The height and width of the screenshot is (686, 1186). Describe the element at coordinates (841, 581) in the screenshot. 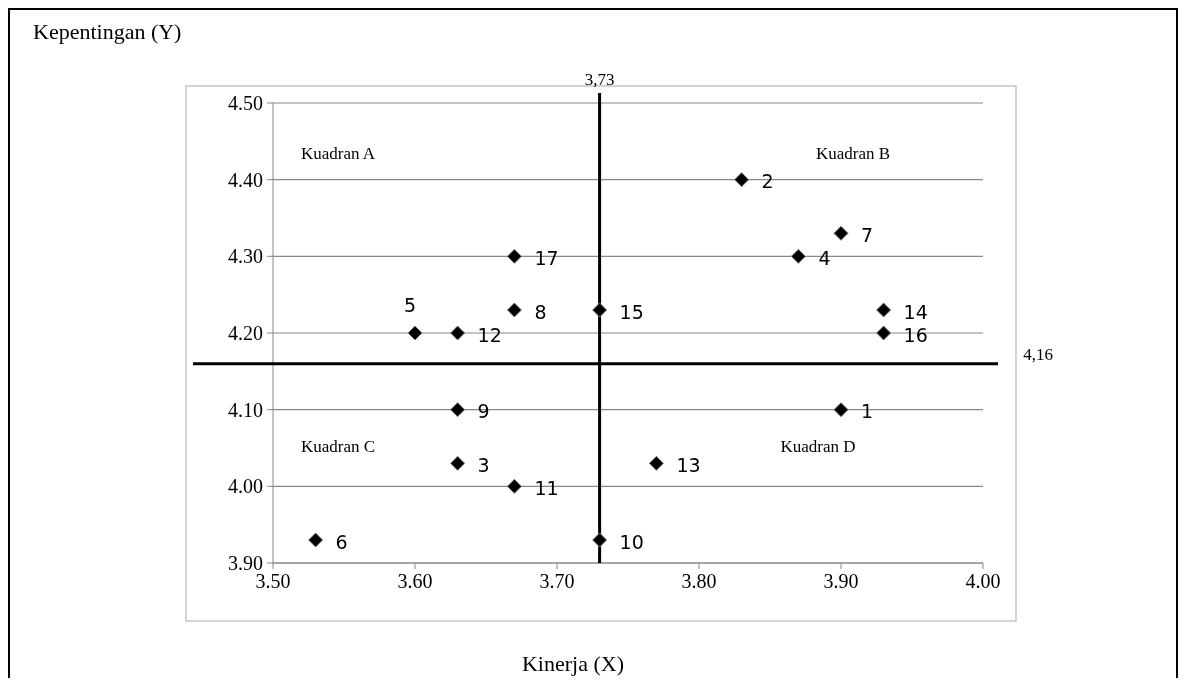

I see `x-tick-label: 3.90` at that location.